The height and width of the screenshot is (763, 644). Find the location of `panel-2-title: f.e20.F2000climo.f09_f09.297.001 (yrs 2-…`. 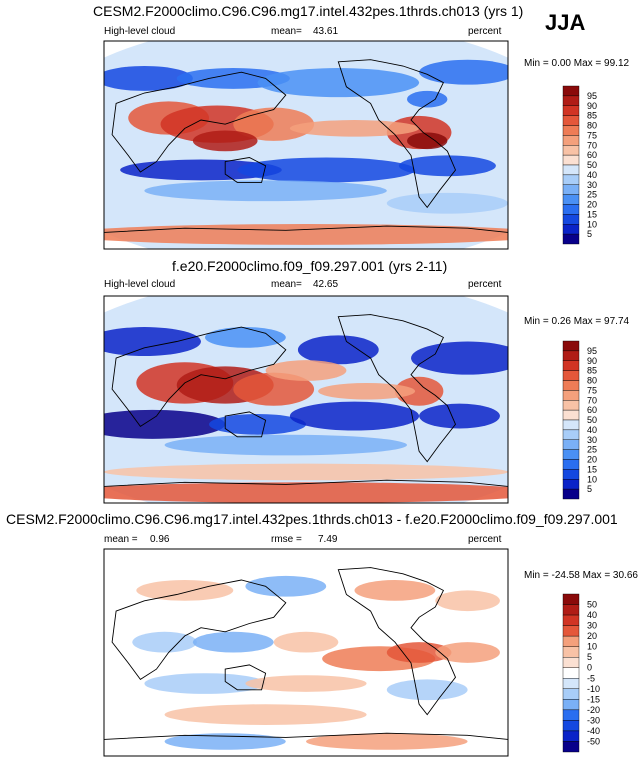

panel-2-title: f.e20.F2000climo.f09_f09.297.001 (yrs 2-… is located at coordinates (310, 266).